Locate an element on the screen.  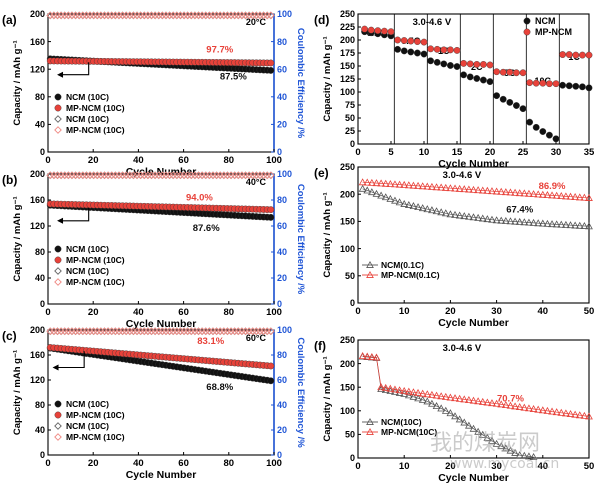
plot-frame is located at coordinates (473, 399).